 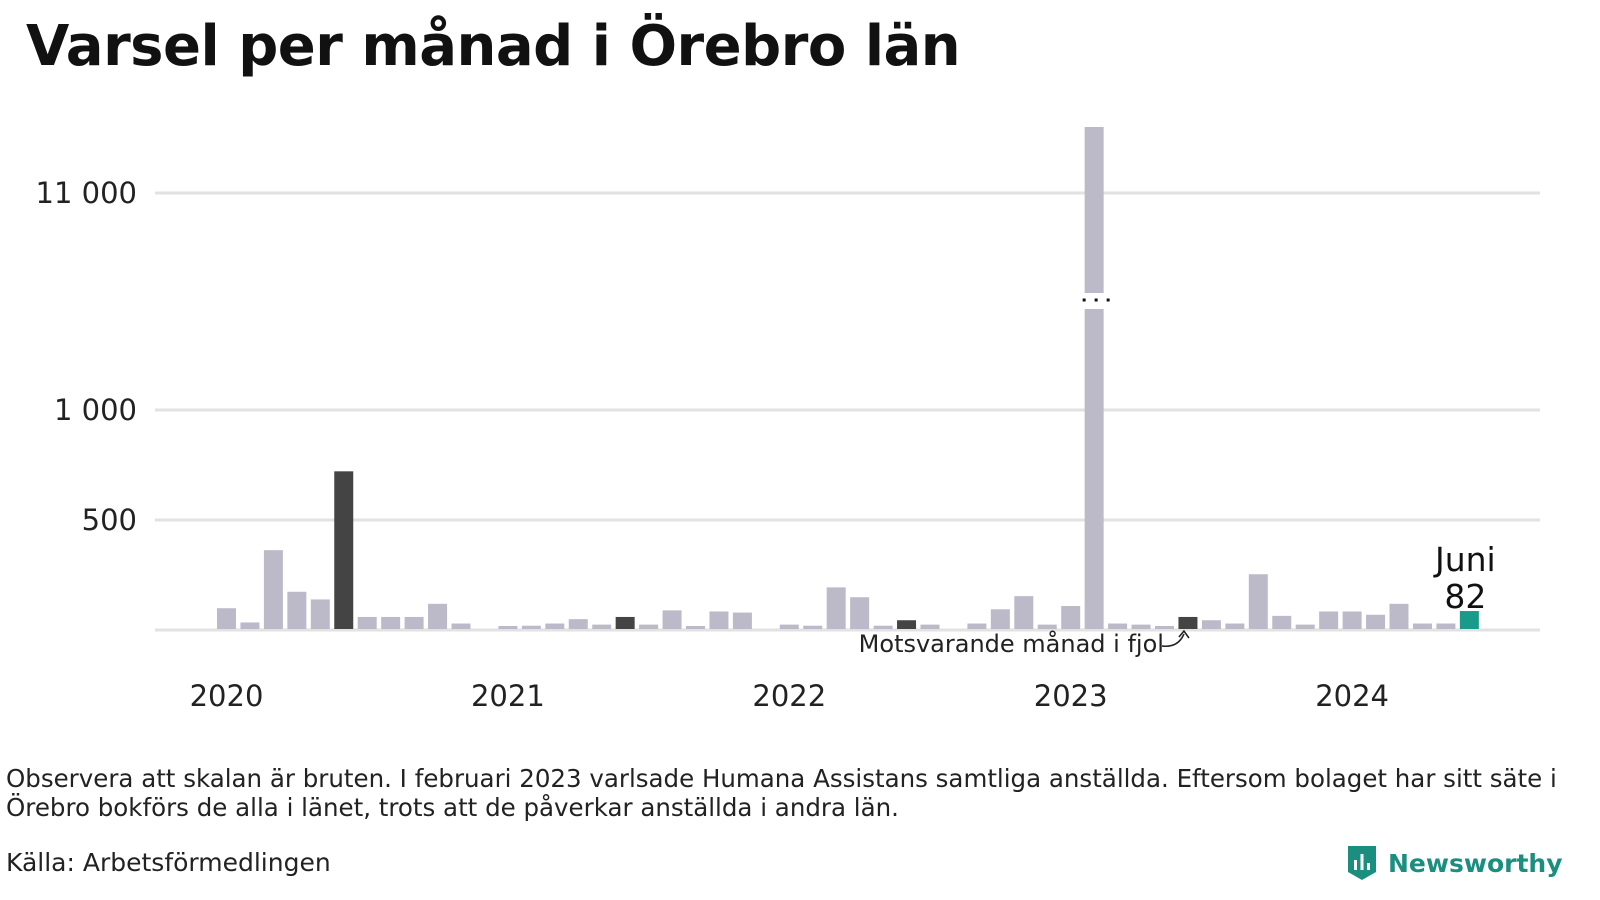 I want to click on x-tick-label: 2021, so click(x=508, y=696).